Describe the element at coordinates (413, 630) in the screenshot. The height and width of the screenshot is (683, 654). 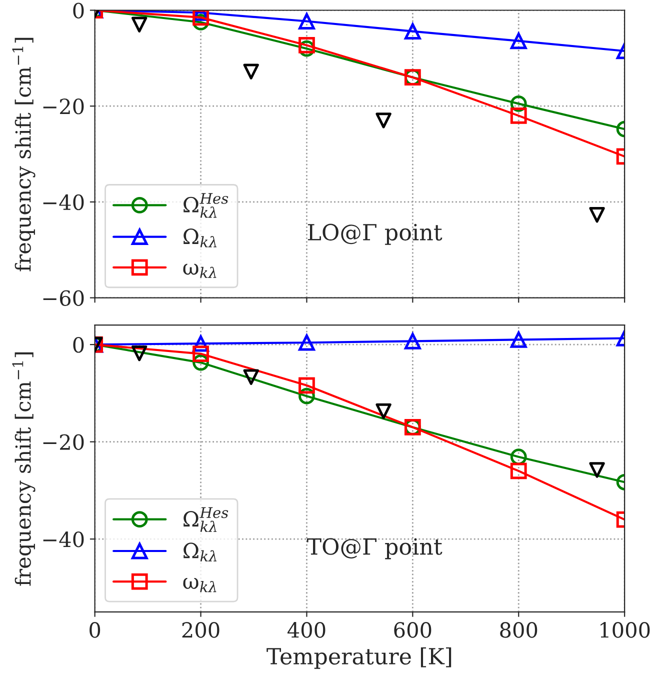
I see `x-tick-label: 600` at that location.